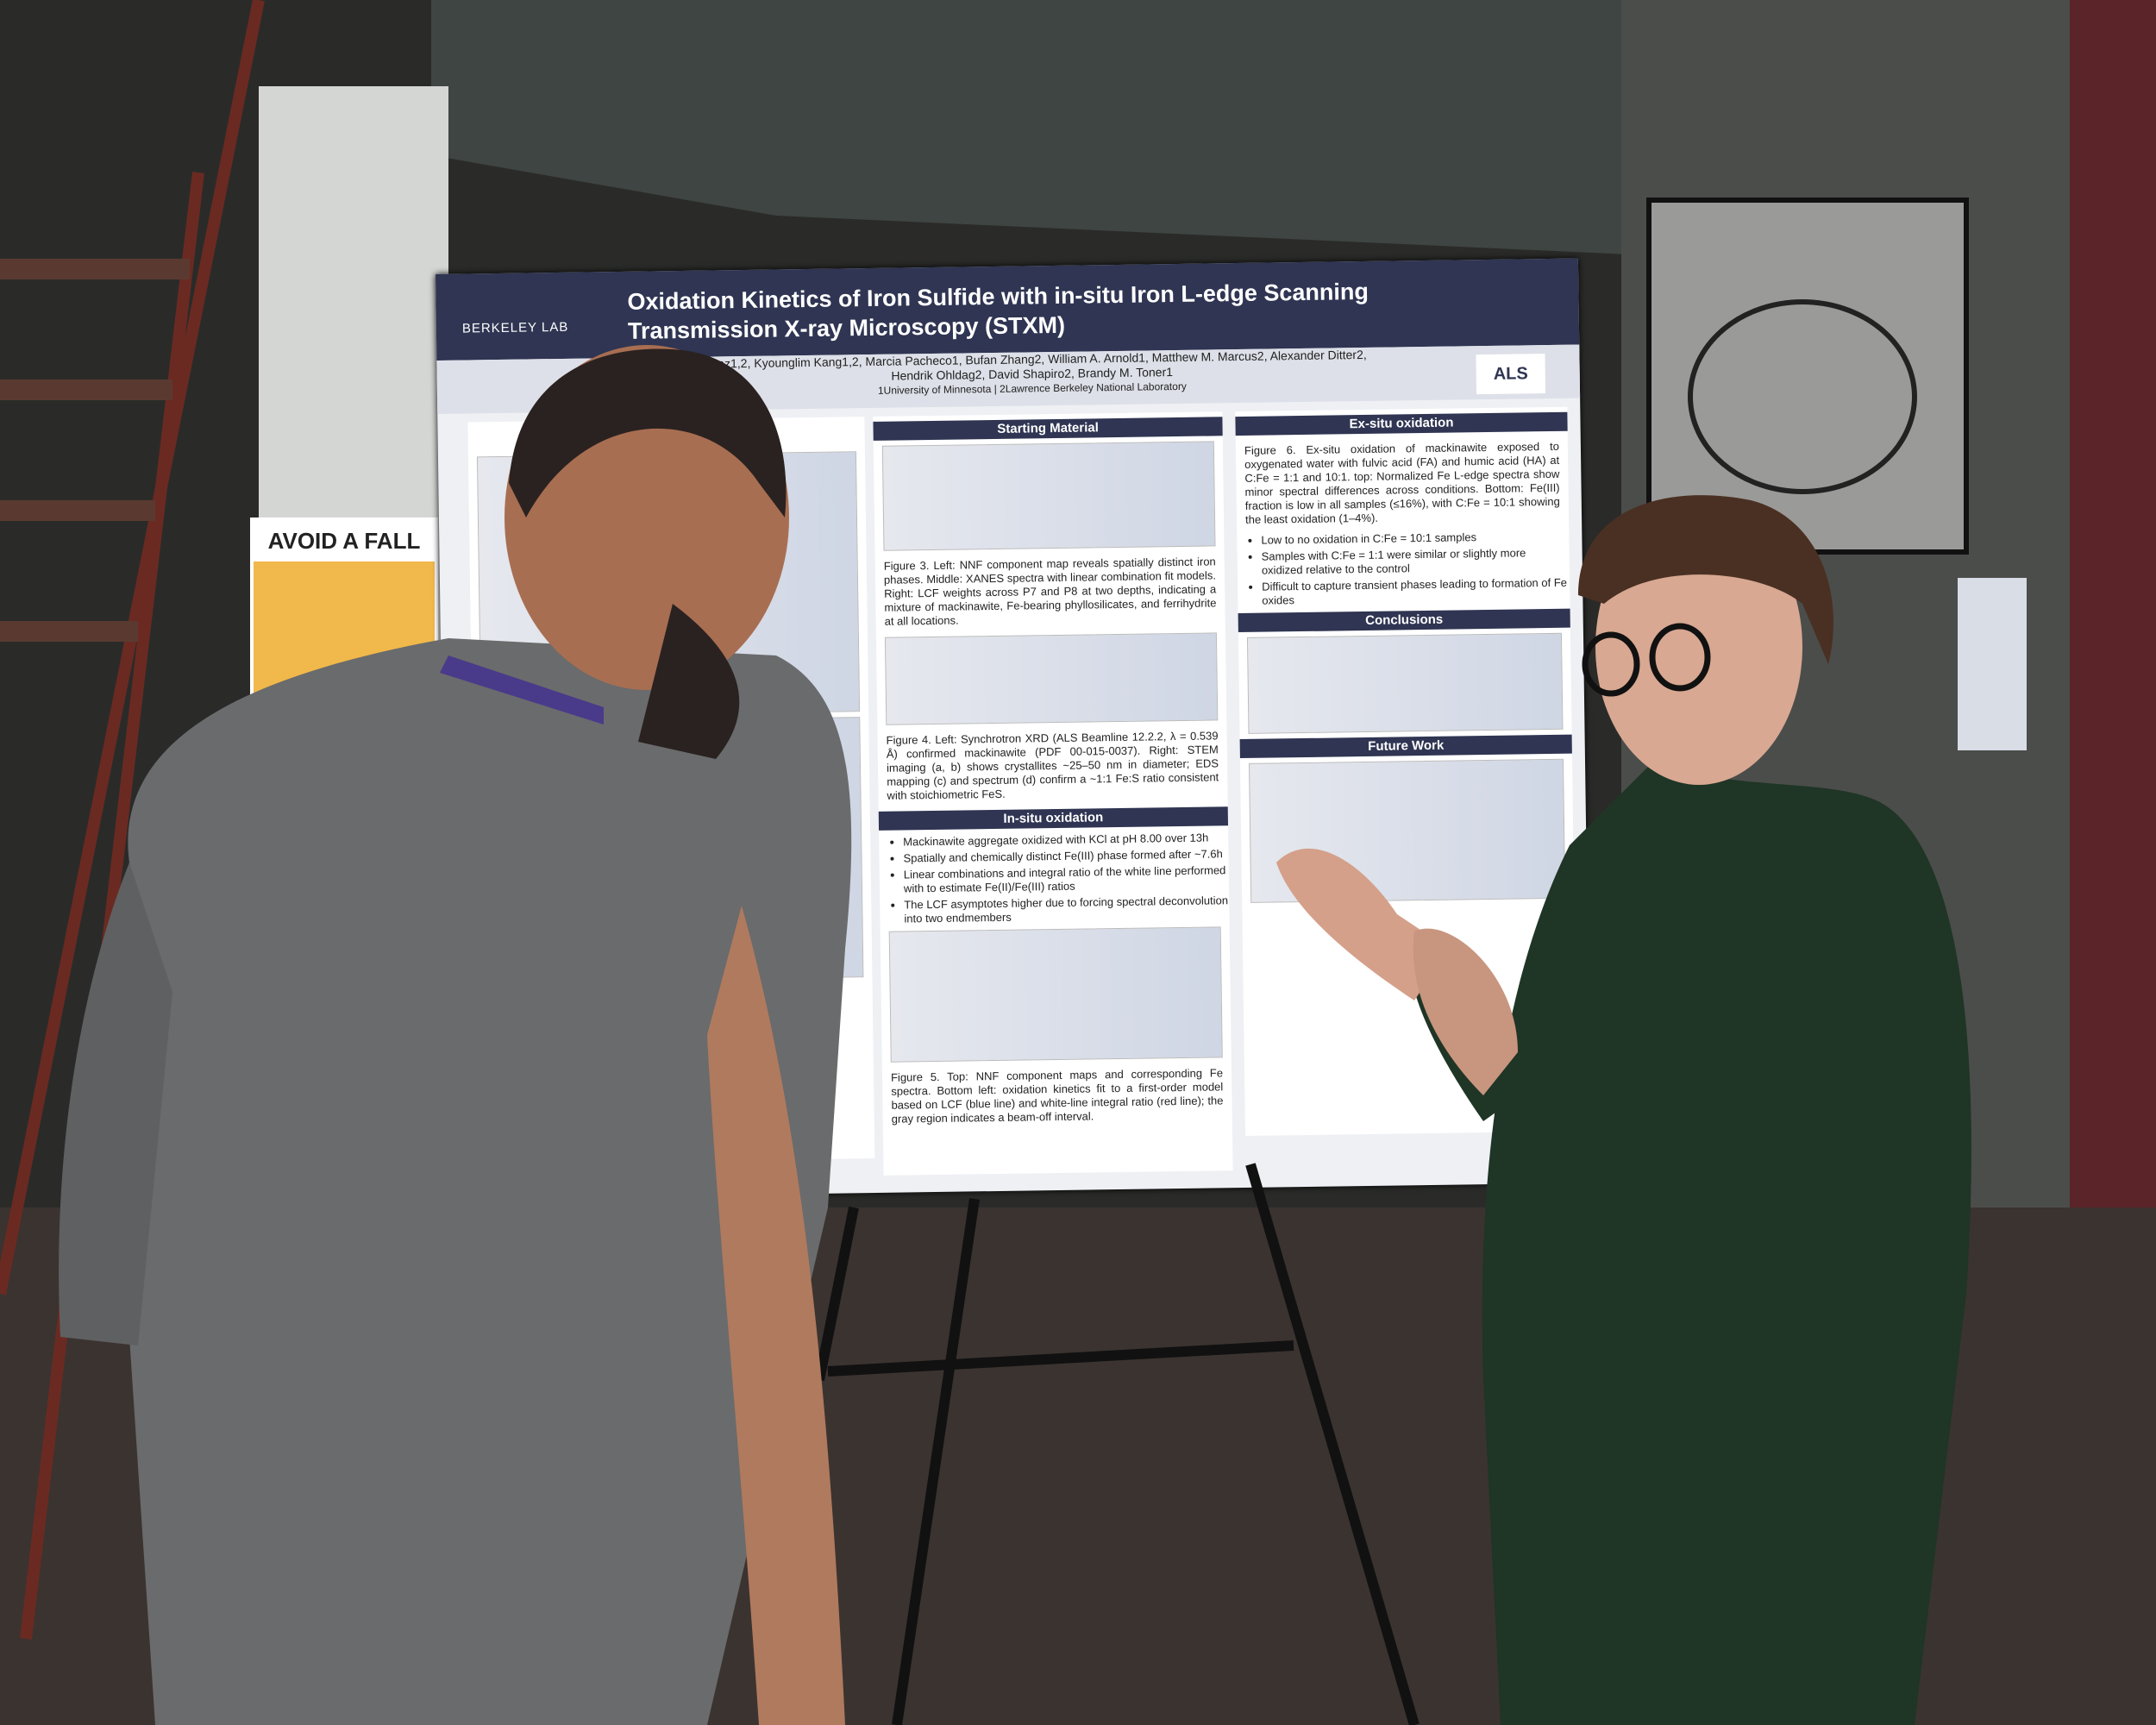 This screenshot has height=1725, width=2156. What do you see at coordinates (1060, 1359) in the screenshot?
I see `easel-brace` at bounding box center [1060, 1359].